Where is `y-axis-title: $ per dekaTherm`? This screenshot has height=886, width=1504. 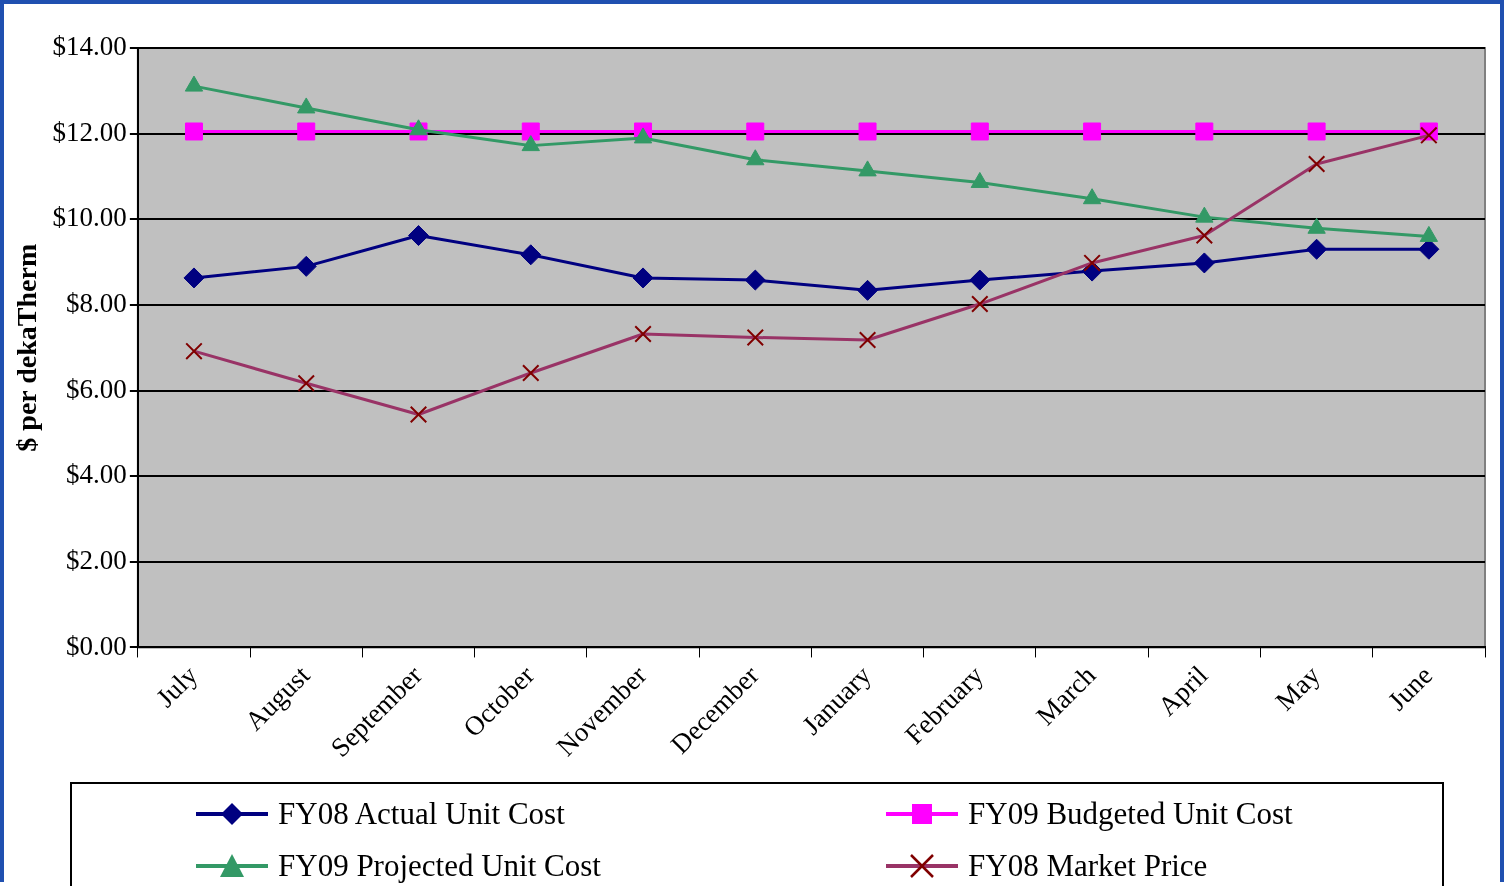 y-axis-title: $ per dekaTherm is located at coordinates (27, 347).